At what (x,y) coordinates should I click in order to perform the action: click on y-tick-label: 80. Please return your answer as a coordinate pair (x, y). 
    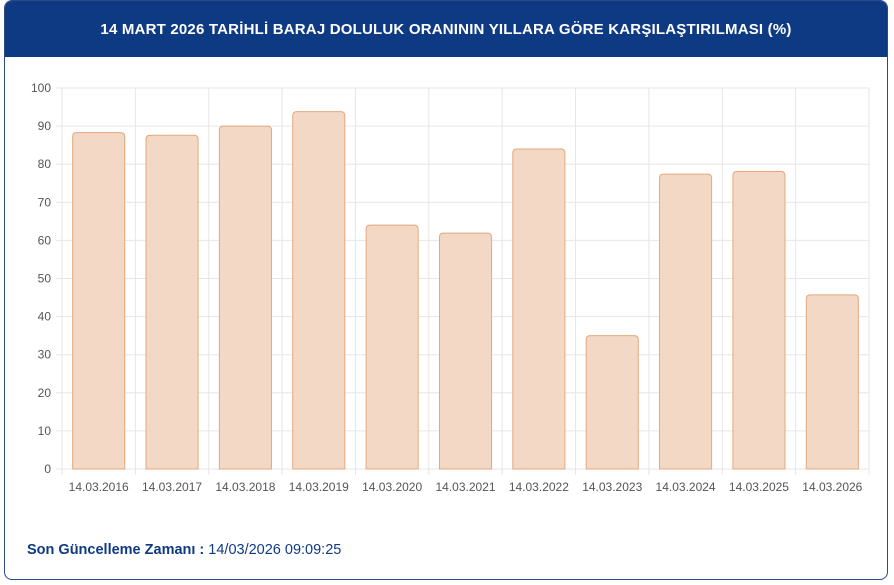
    Looking at the image, I should click on (45, 164).